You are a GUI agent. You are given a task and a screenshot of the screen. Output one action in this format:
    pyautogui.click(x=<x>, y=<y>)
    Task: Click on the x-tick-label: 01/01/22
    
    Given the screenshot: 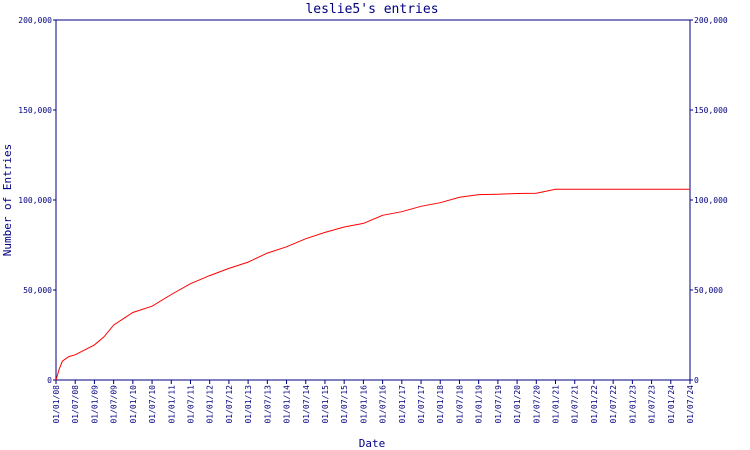 What is the action you would take?
    pyautogui.click(x=594, y=404)
    